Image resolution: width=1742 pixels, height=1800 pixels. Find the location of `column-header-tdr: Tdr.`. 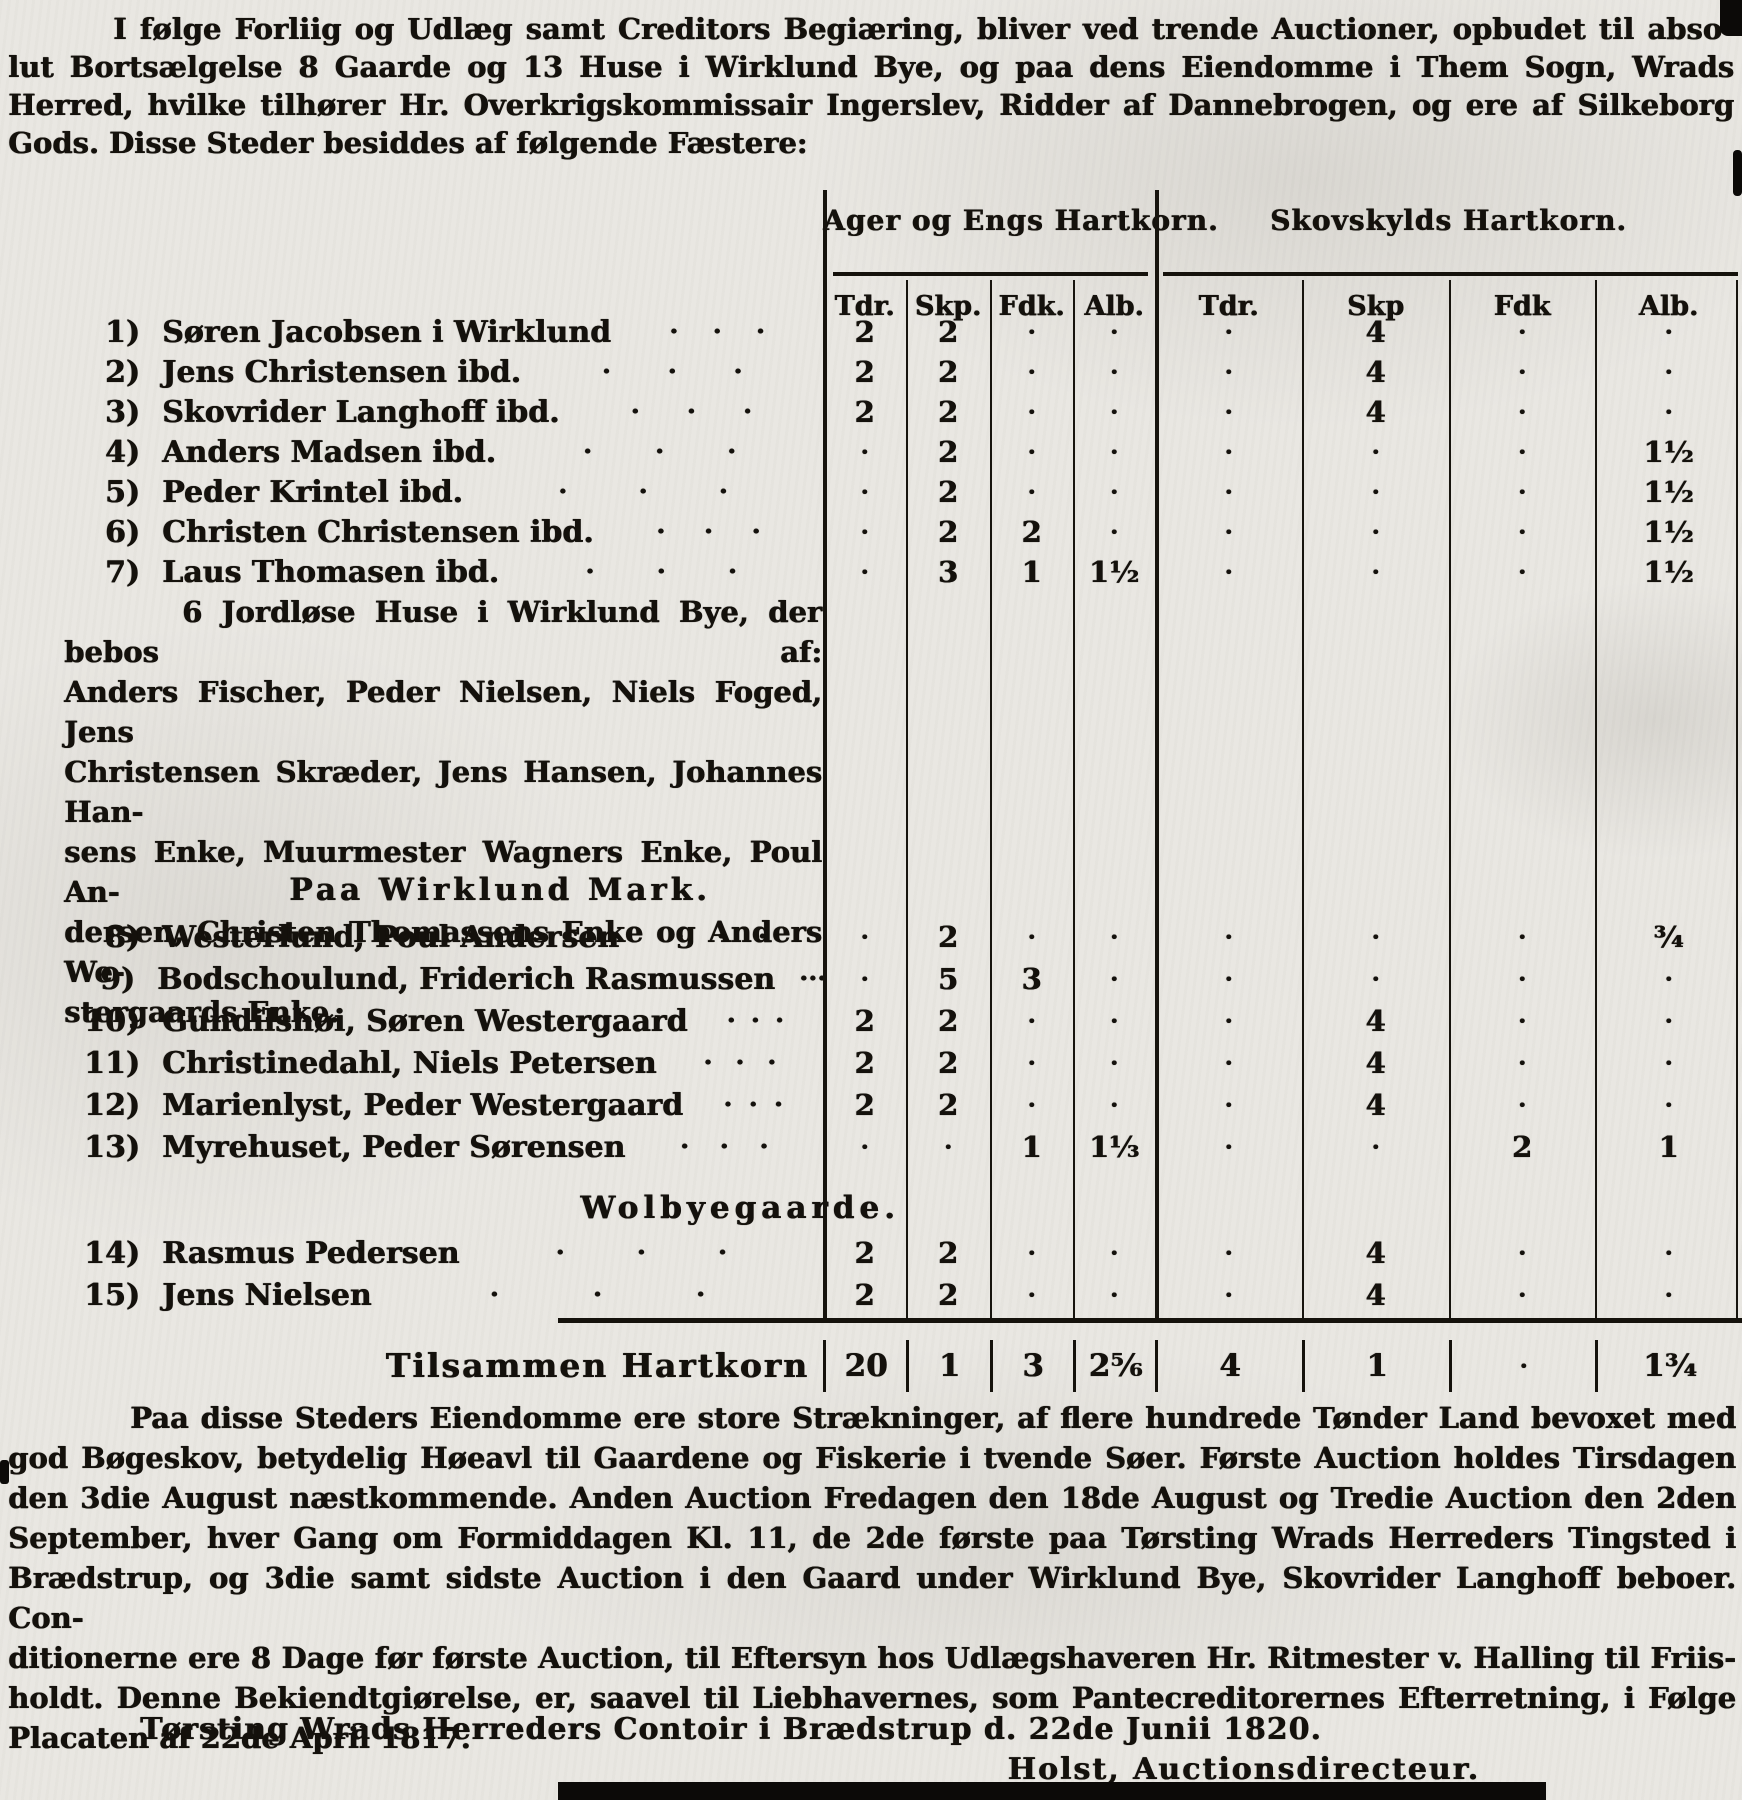

column-header-tdr: Tdr. is located at coordinates (864, 306).